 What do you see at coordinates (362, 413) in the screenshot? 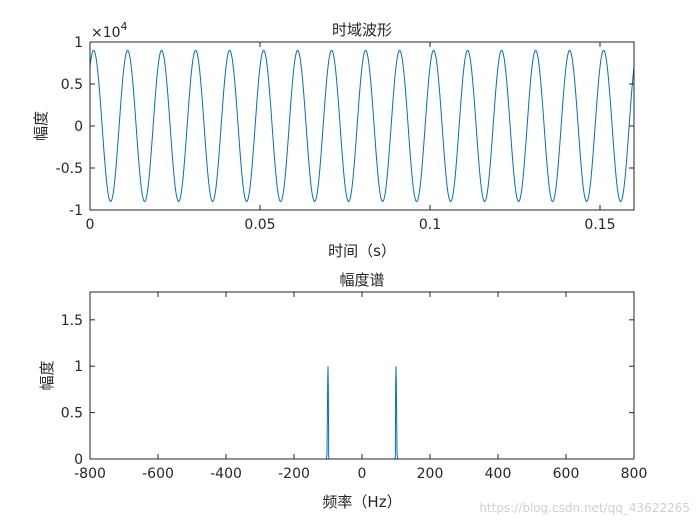
I see `spectrum-line` at bounding box center [362, 413].